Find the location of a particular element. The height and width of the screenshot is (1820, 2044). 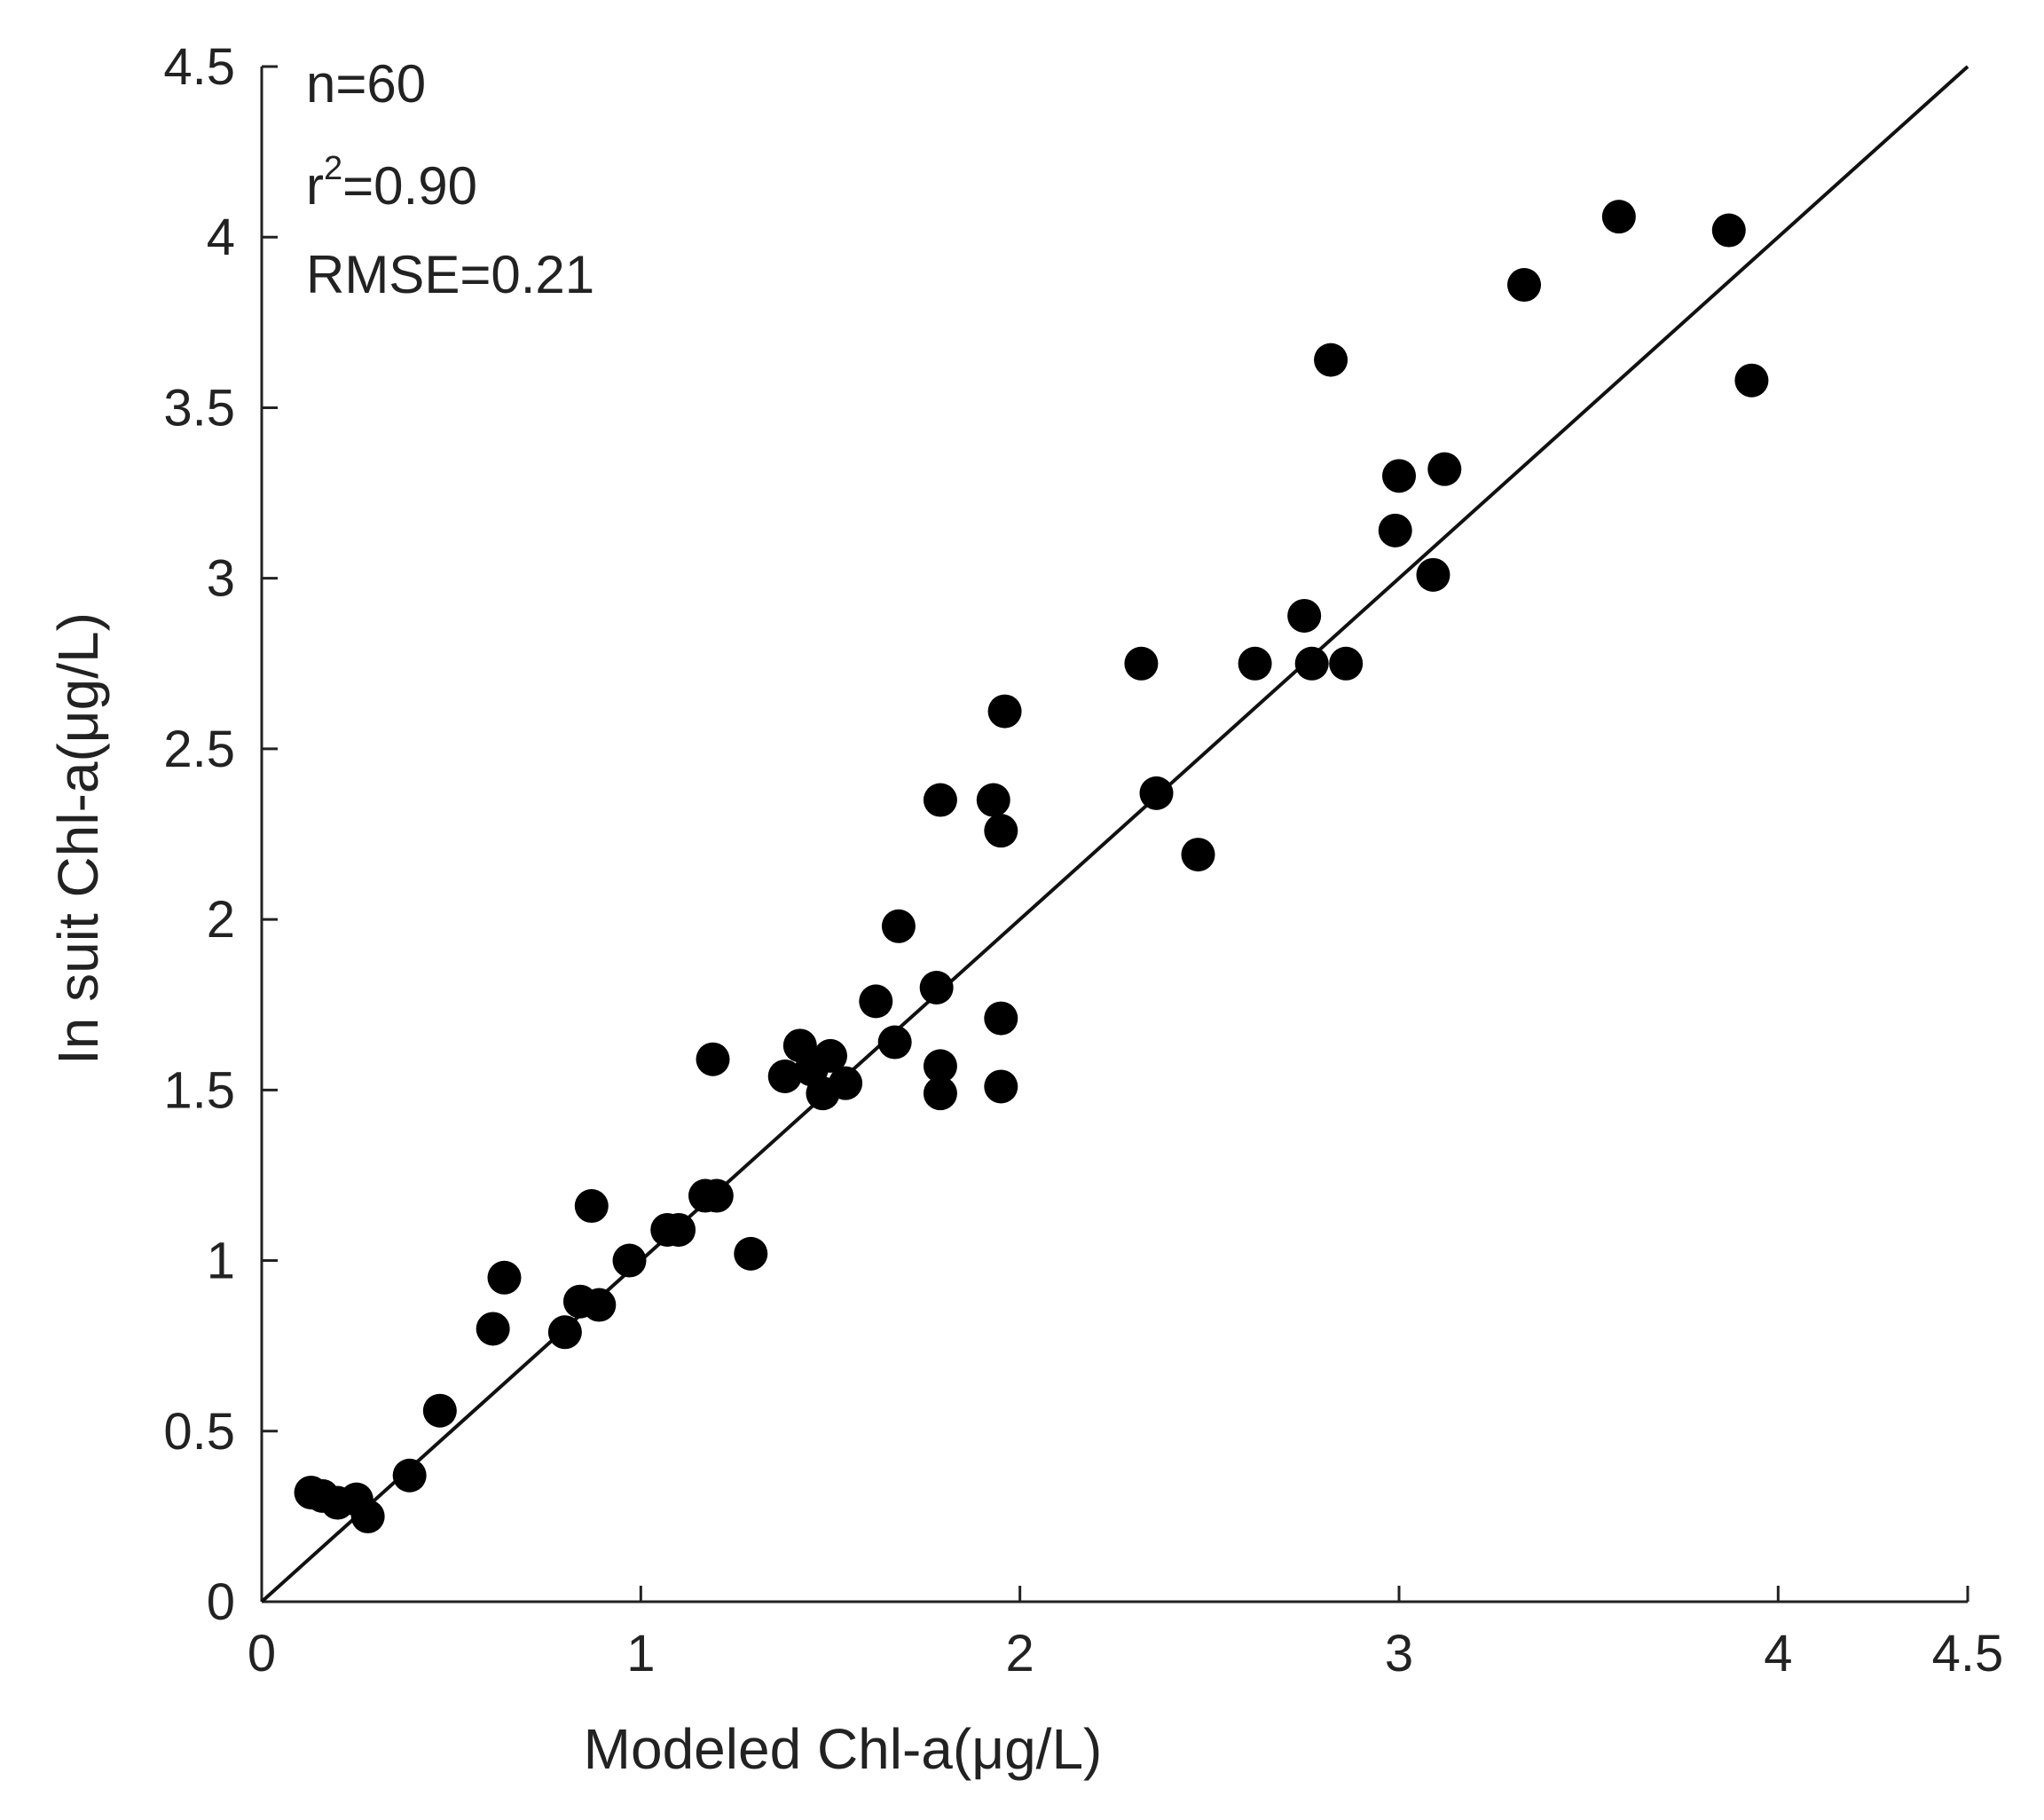

y-tick-label: 2.5 is located at coordinates (199, 749).